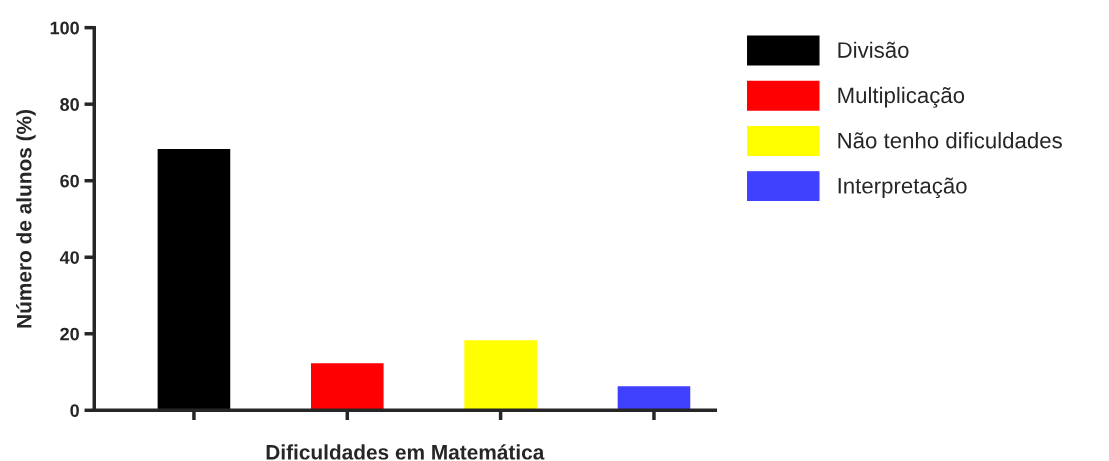  What do you see at coordinates (405, 452) in the screenshot?
I see `x-axis-title: Dificuldades em Matemática` at bounding box center [405, 452].